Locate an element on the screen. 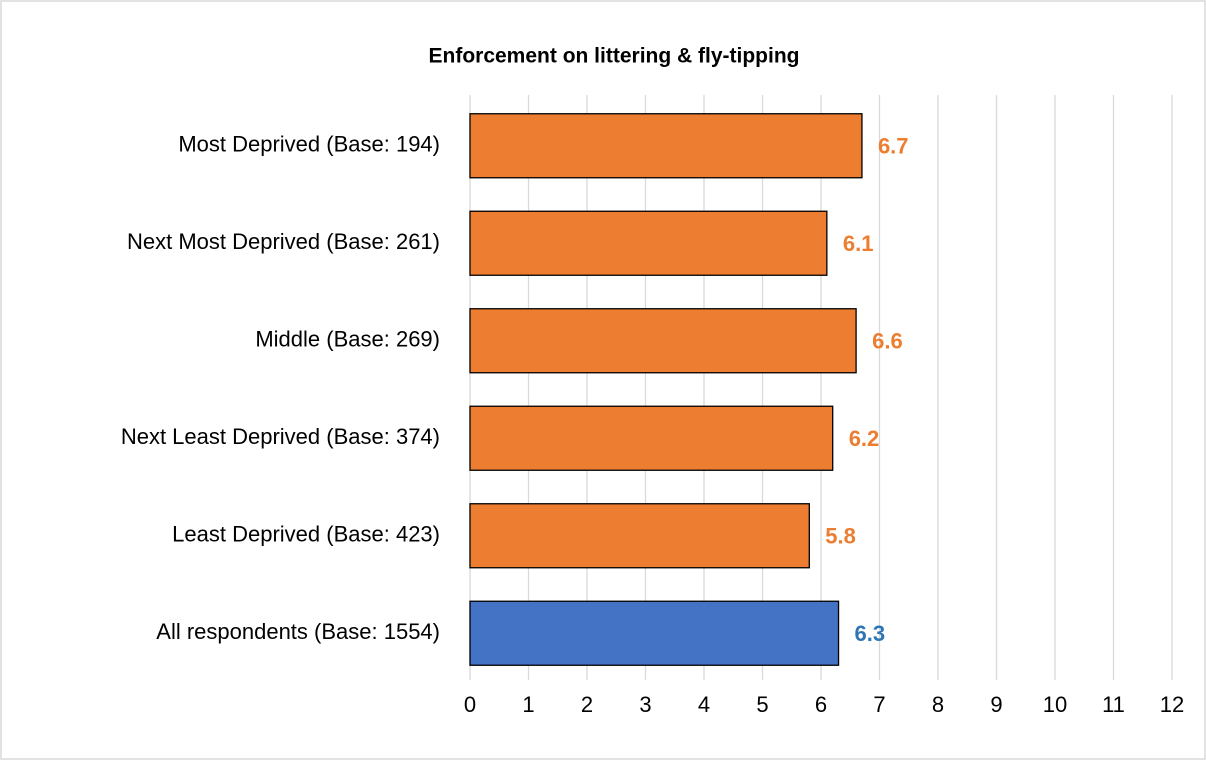  value-label: 6.3 is located at coordinates (870, 633).